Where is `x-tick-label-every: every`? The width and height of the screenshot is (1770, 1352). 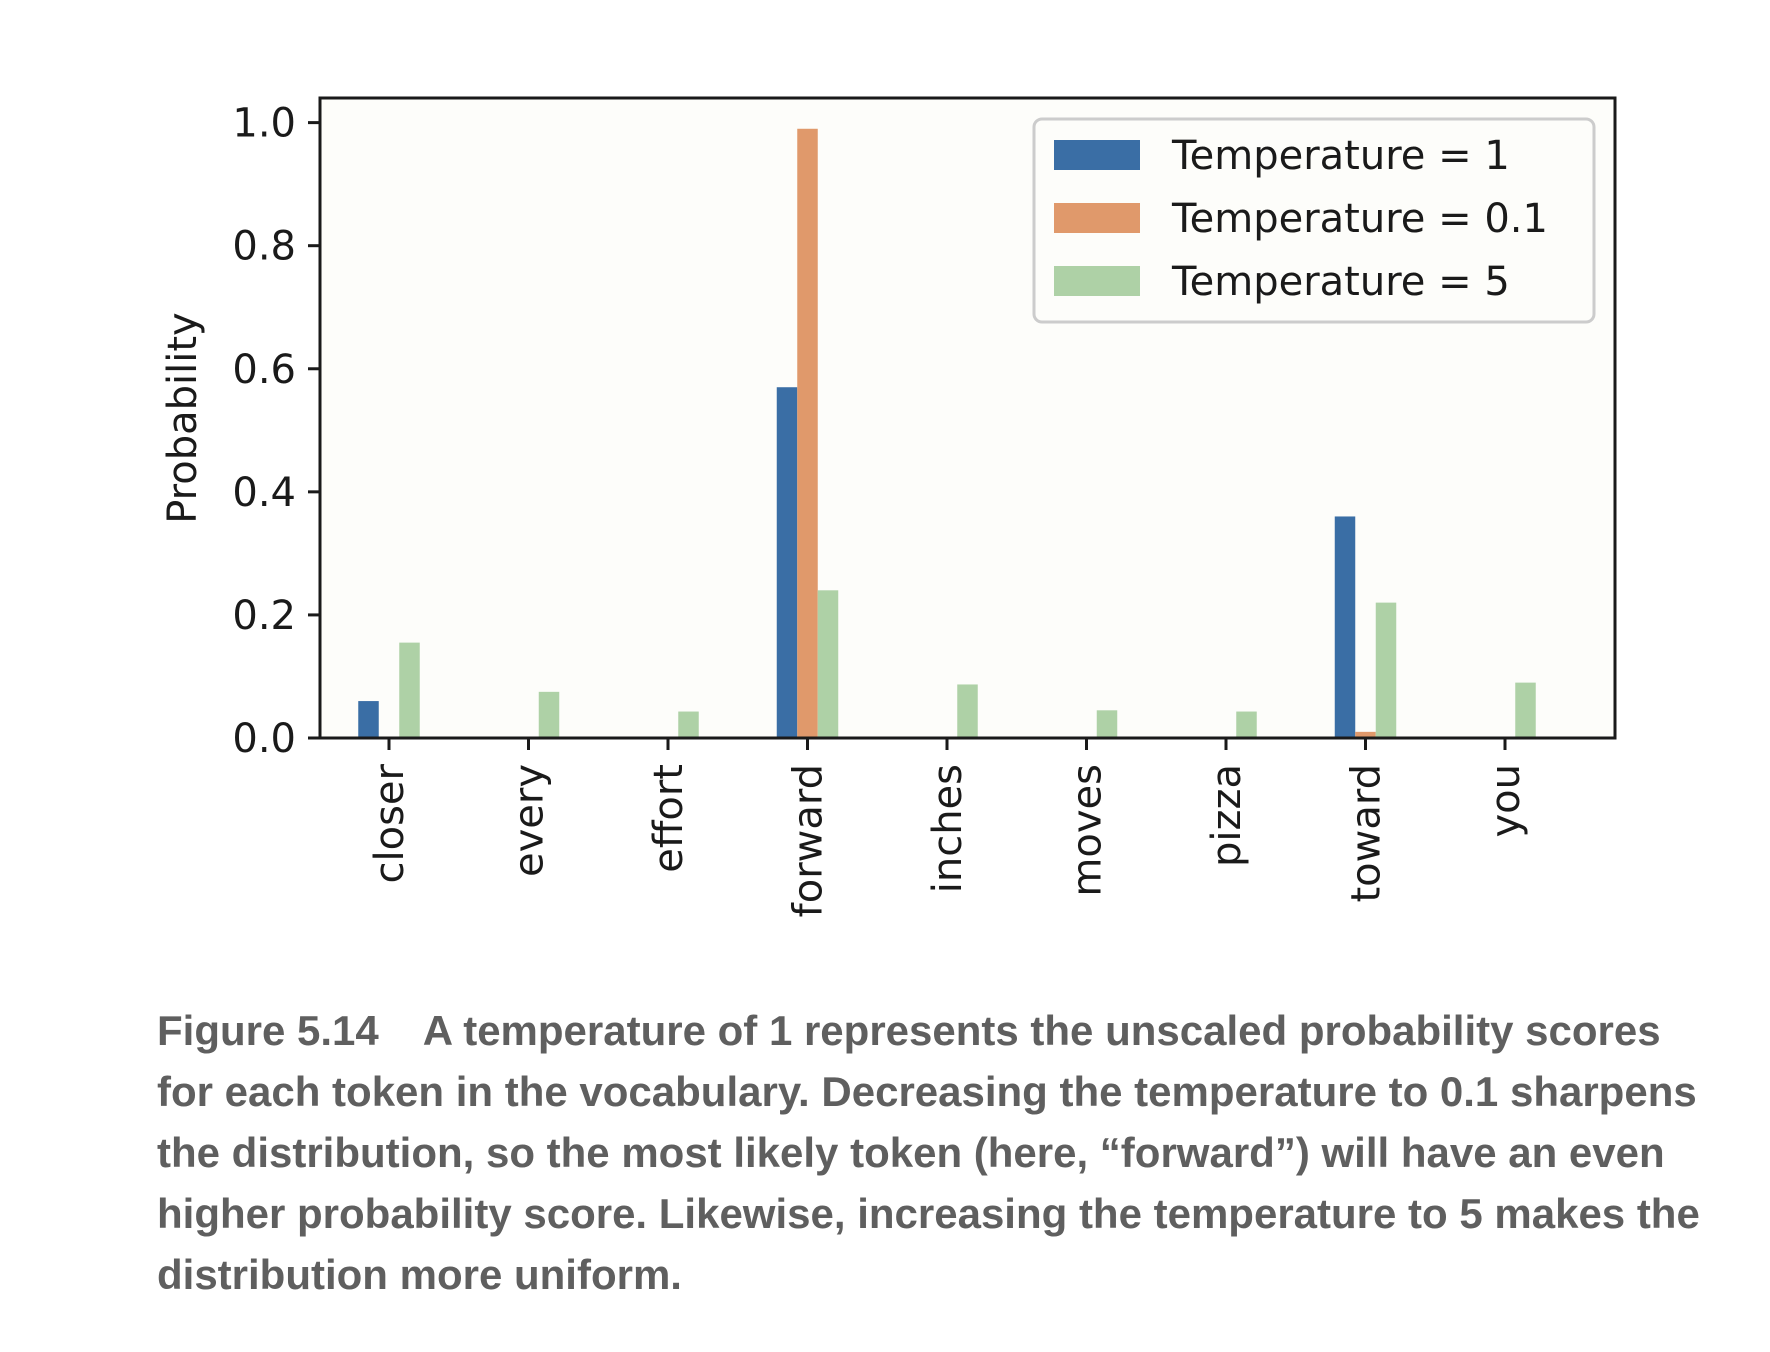
x-tick-label-every: every is located at coordinates (530, 820).